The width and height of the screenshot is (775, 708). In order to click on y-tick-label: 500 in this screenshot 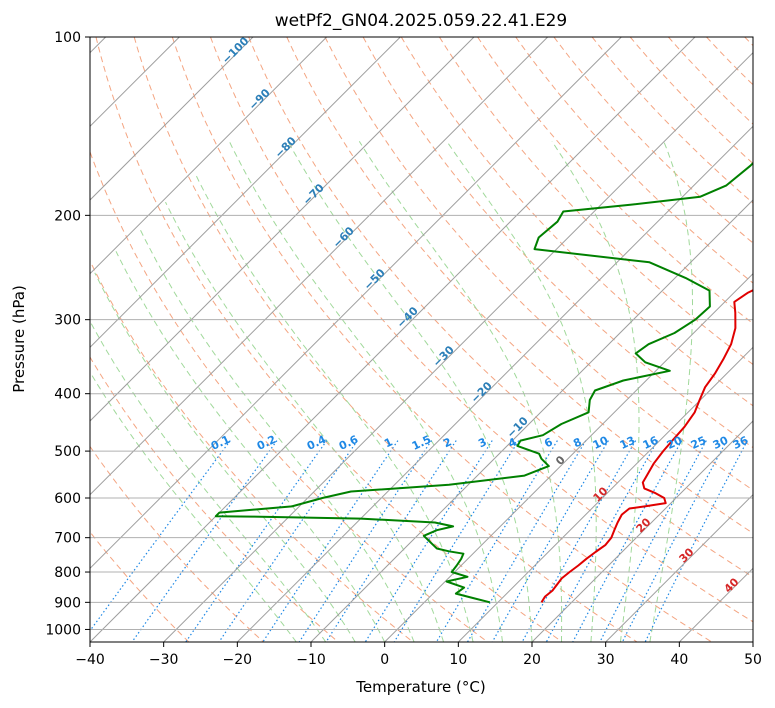, I will do `click(67, 452)`.